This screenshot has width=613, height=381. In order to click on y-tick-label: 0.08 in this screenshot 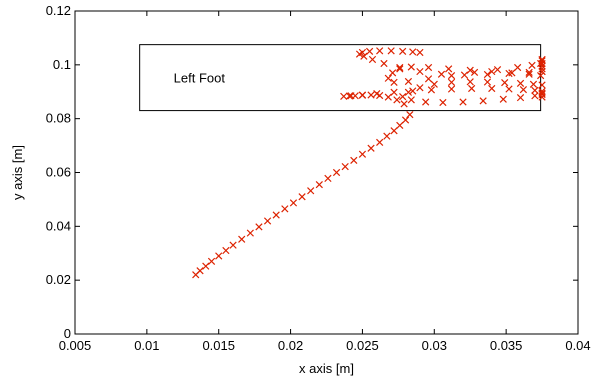, I will do `click(58, 118)`.